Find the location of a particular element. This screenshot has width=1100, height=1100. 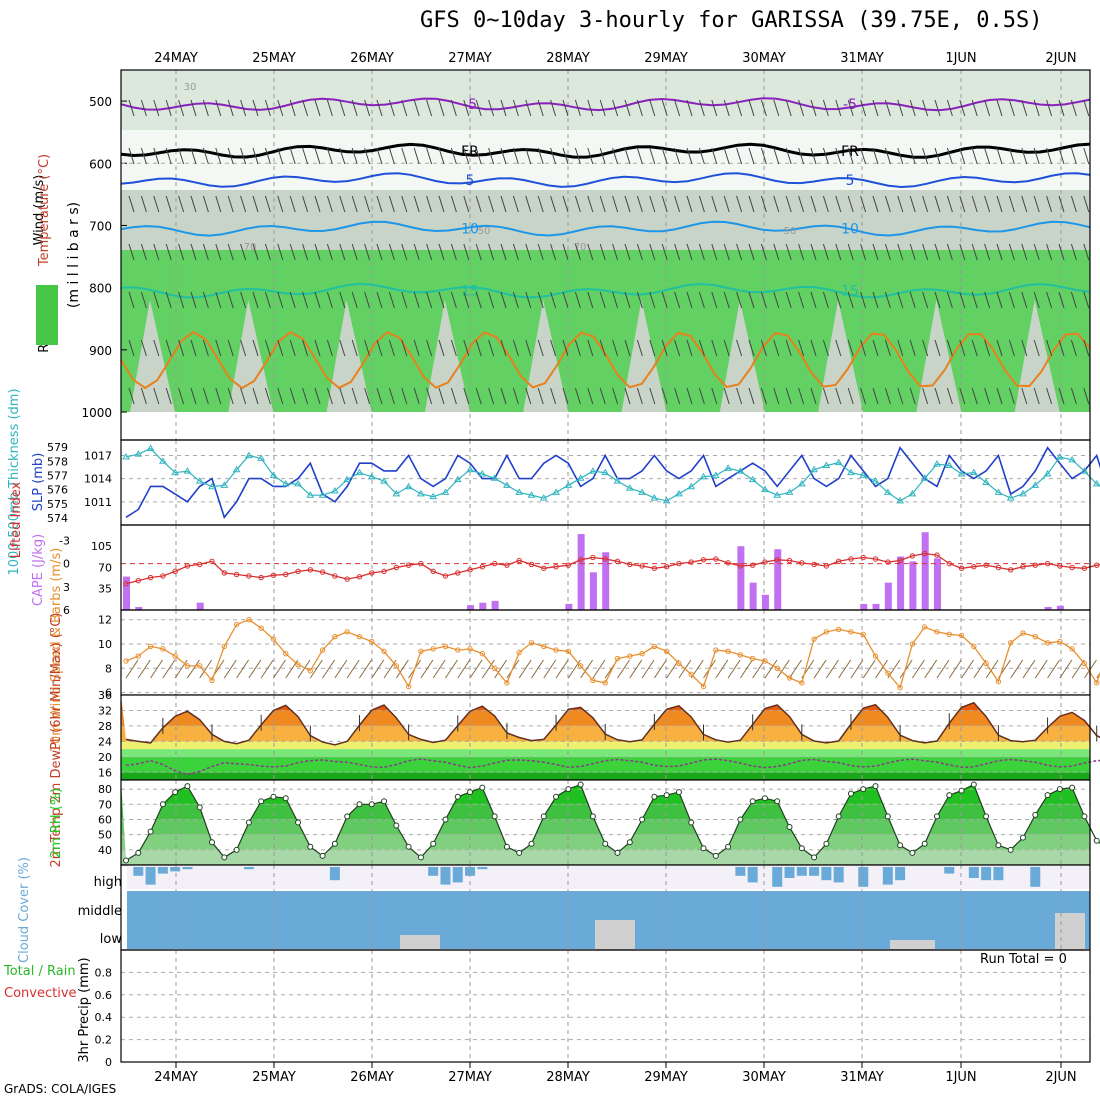

wind-tick-label: 10 is located at coordinates (105, 644).